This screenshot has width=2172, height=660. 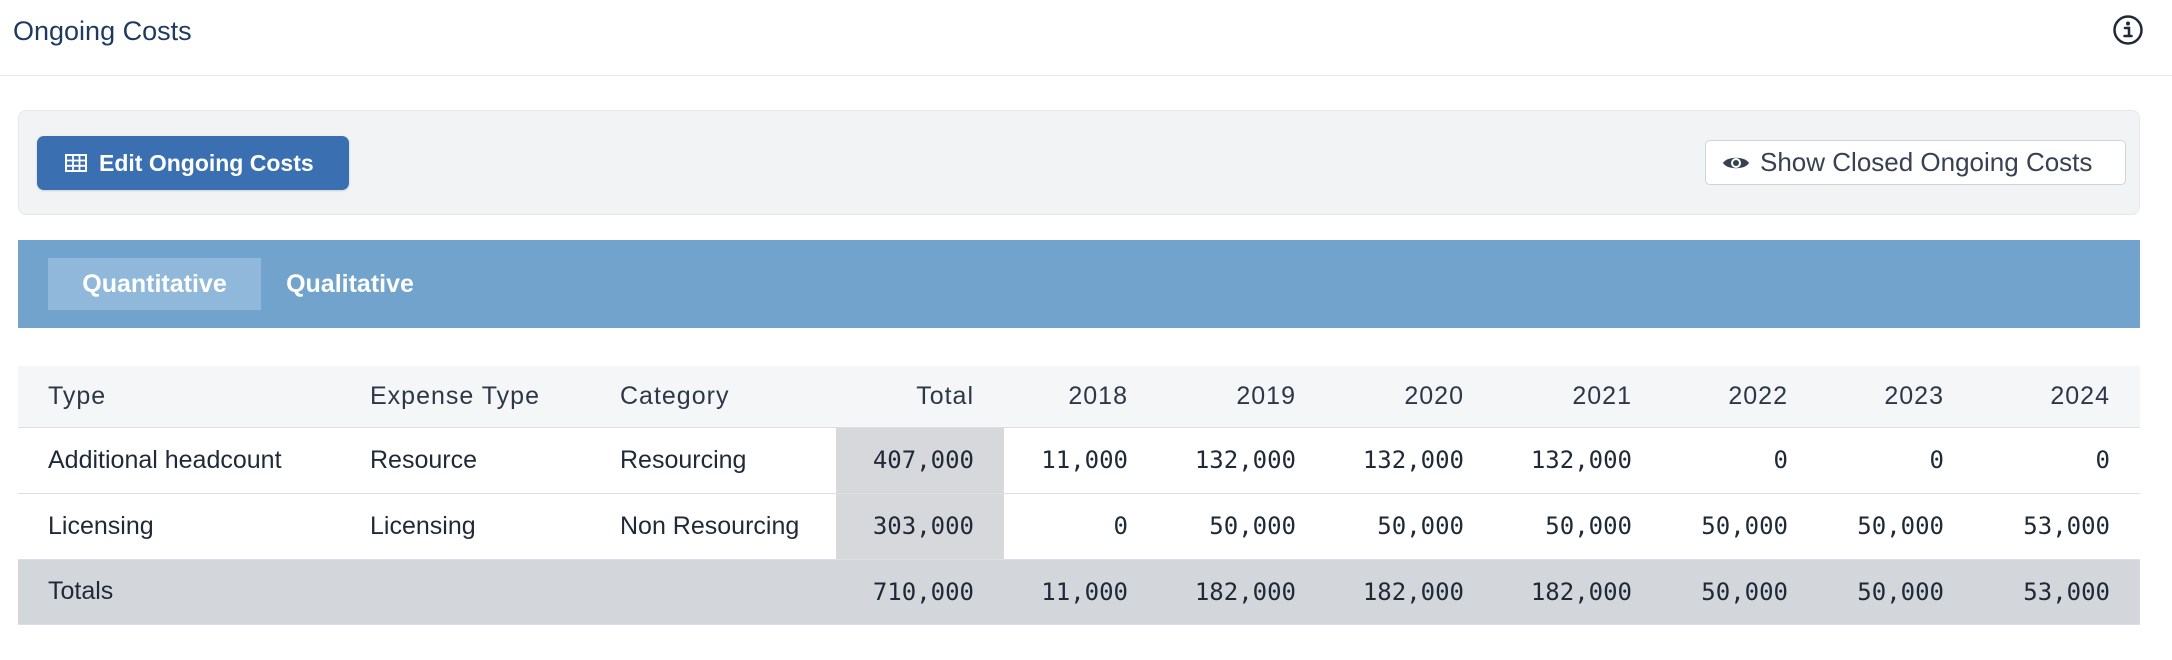 I want to click on column-header-2022: 2022, so click(x=1740, y=397).